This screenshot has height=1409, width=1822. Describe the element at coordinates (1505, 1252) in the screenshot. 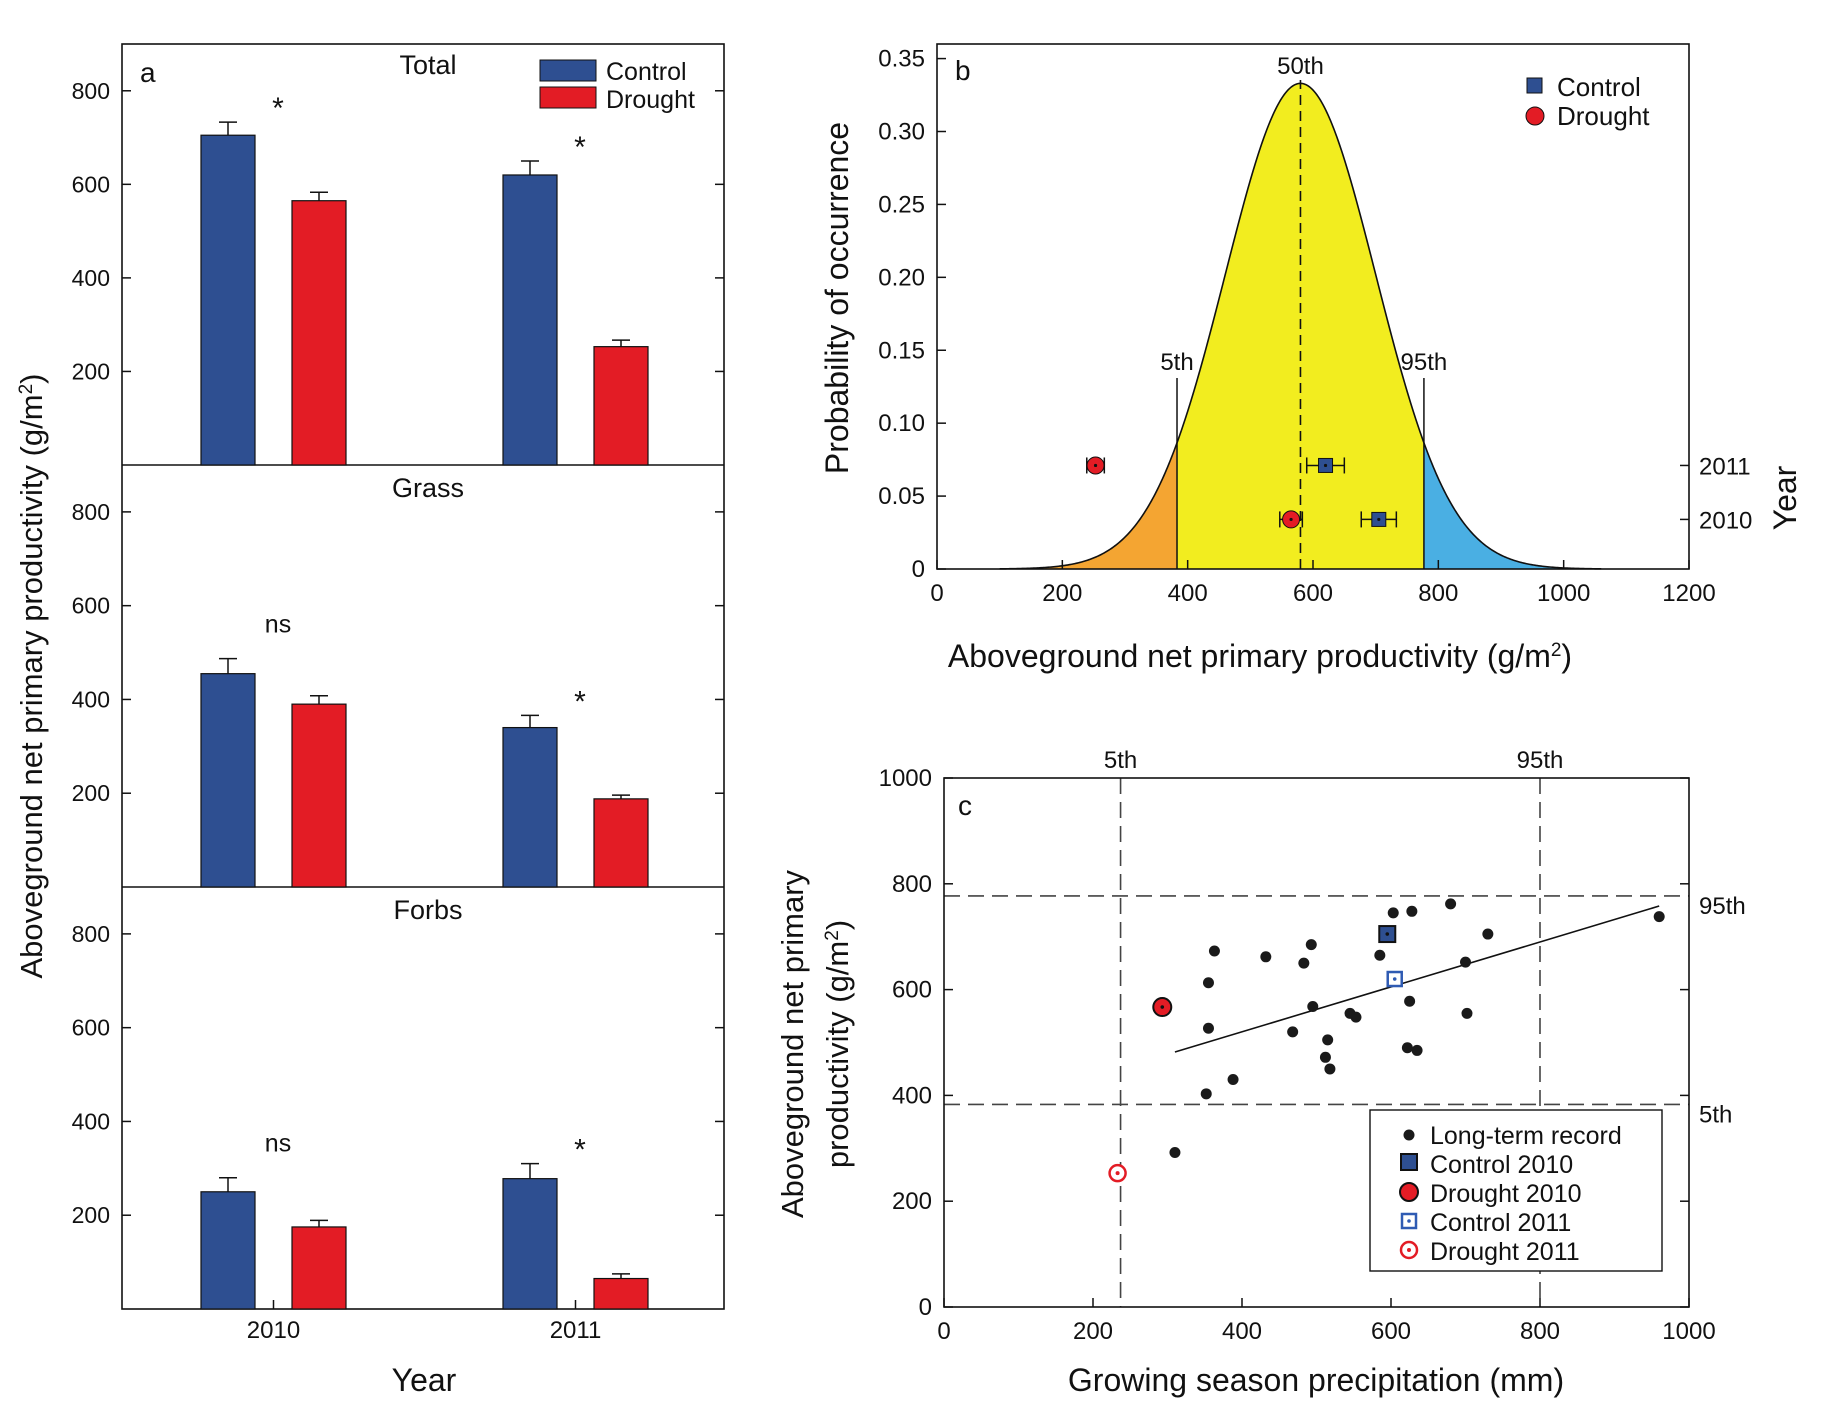

I see `legend-label-drought-2011: Drought 2011` at that location.